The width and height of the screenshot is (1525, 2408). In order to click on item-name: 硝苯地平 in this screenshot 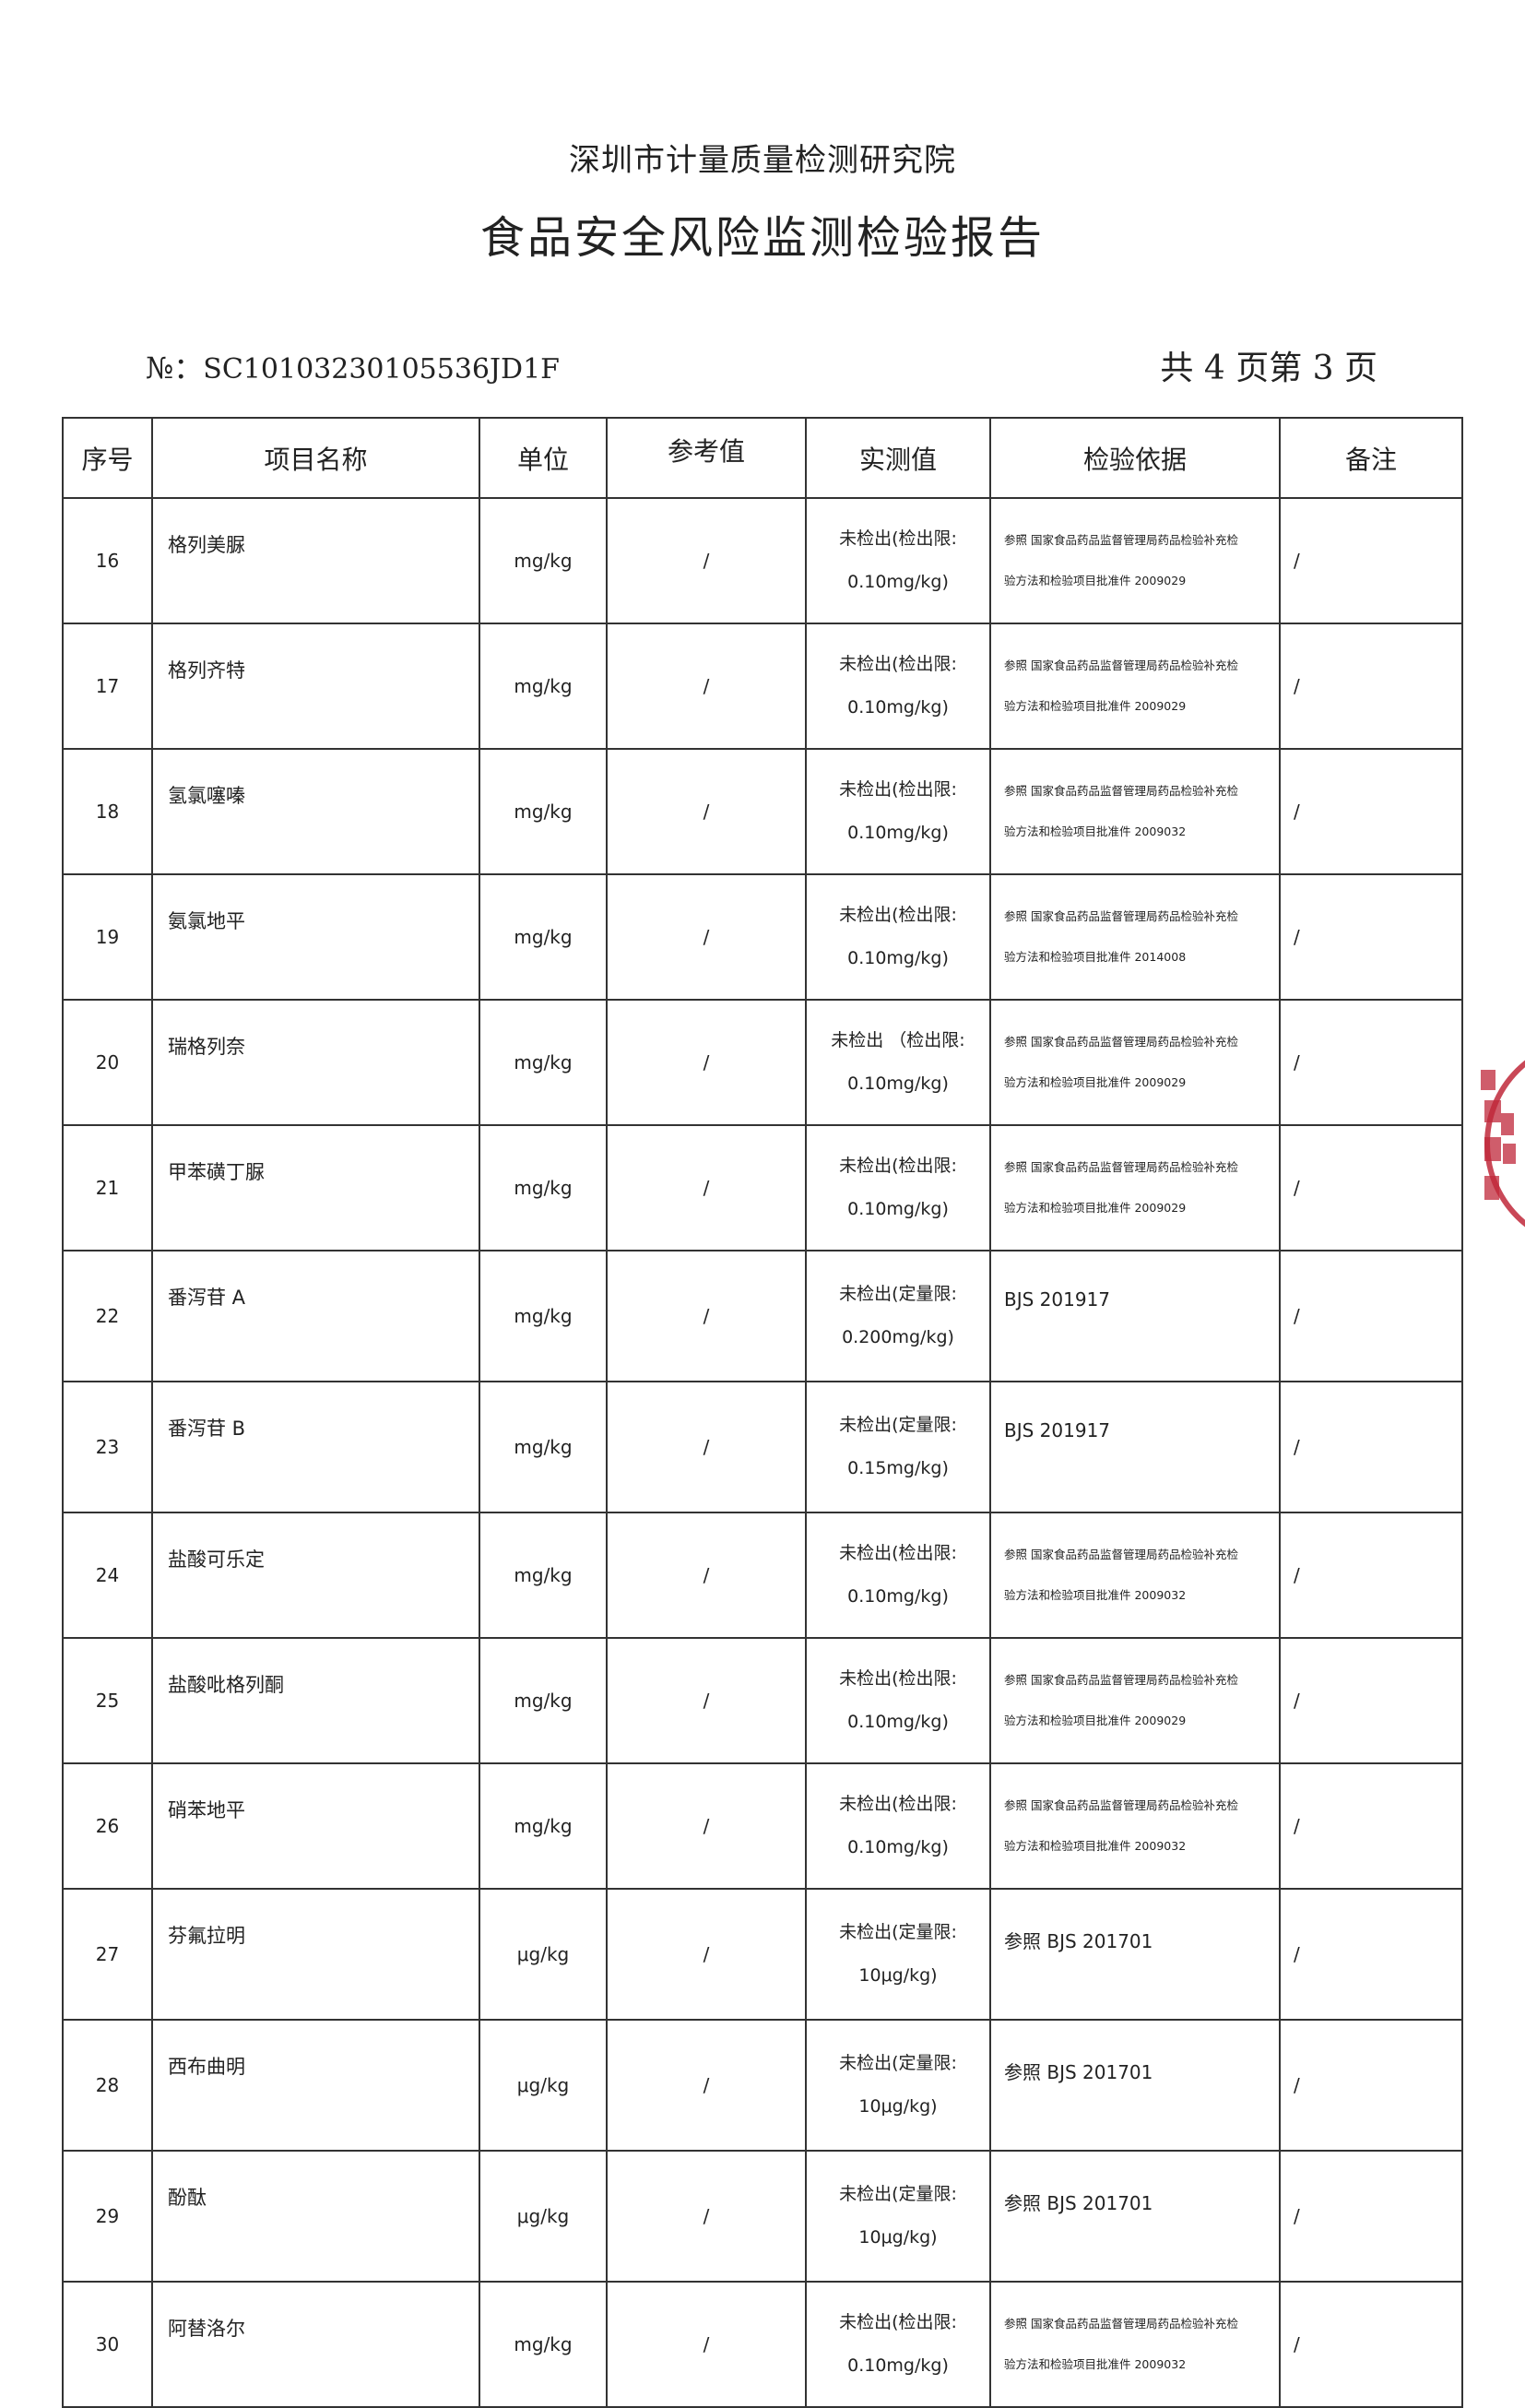, I will do `click(315, 1826)`.